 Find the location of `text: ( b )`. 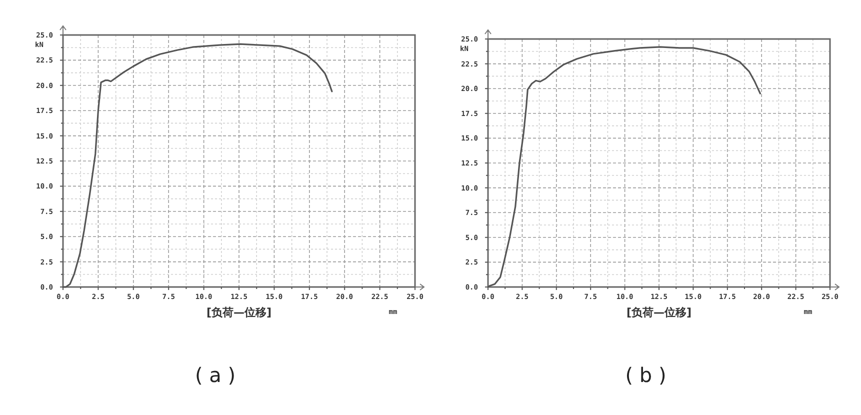

text: ( b ) is located at coordinates (645, 375).